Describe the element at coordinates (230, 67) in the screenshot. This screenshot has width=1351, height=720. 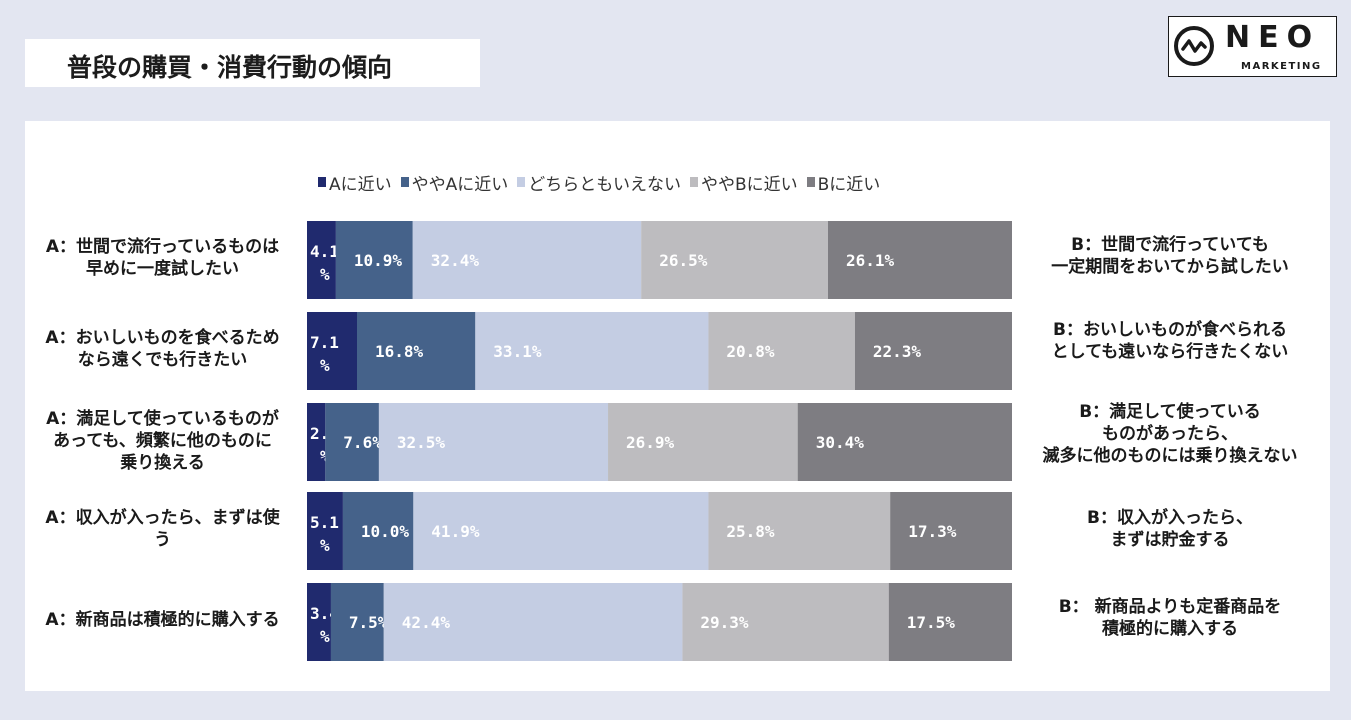
I see `page-title: 普段の購買・消費行動の傾向` at that location.